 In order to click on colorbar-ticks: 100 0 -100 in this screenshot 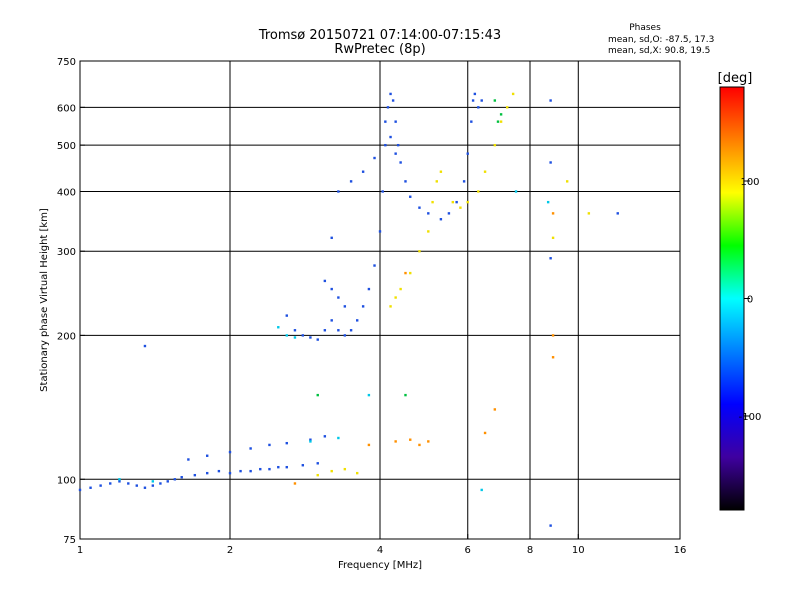, I will do `click(750, 300)`.